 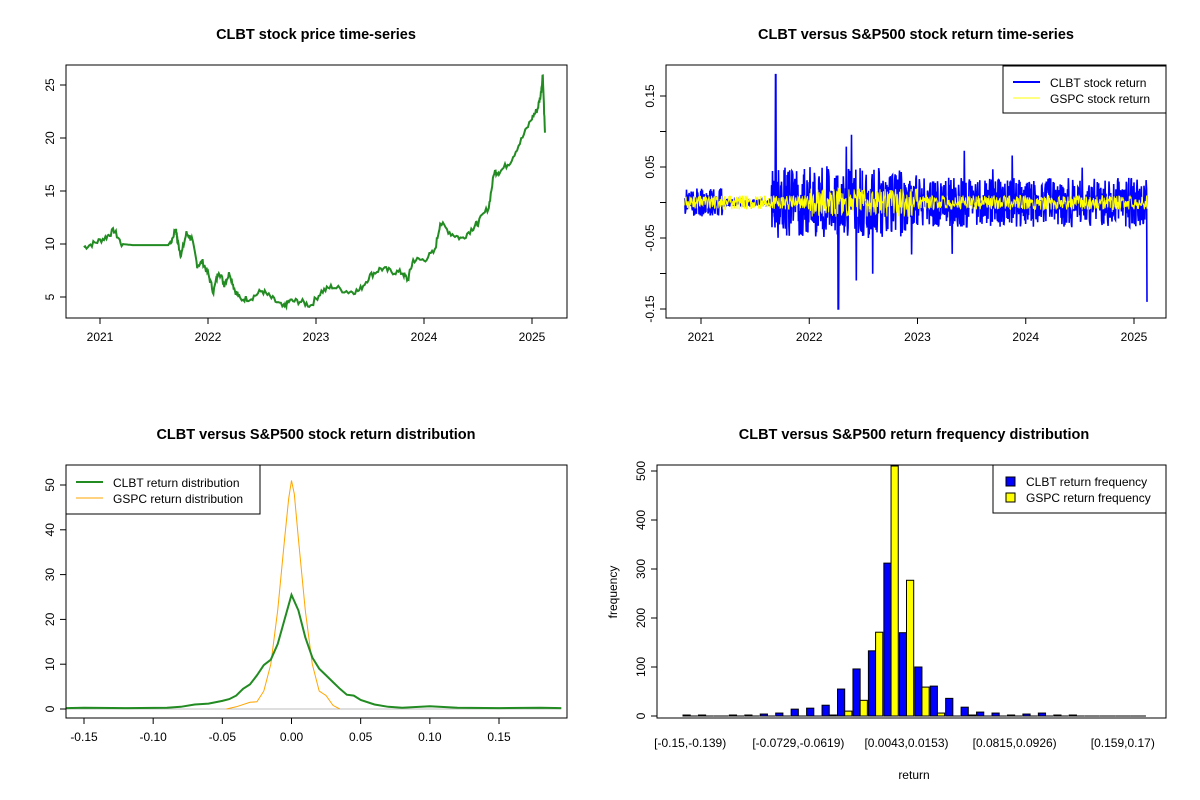 I want to click on y-tick-label: 50, so click(x=50, y=485).